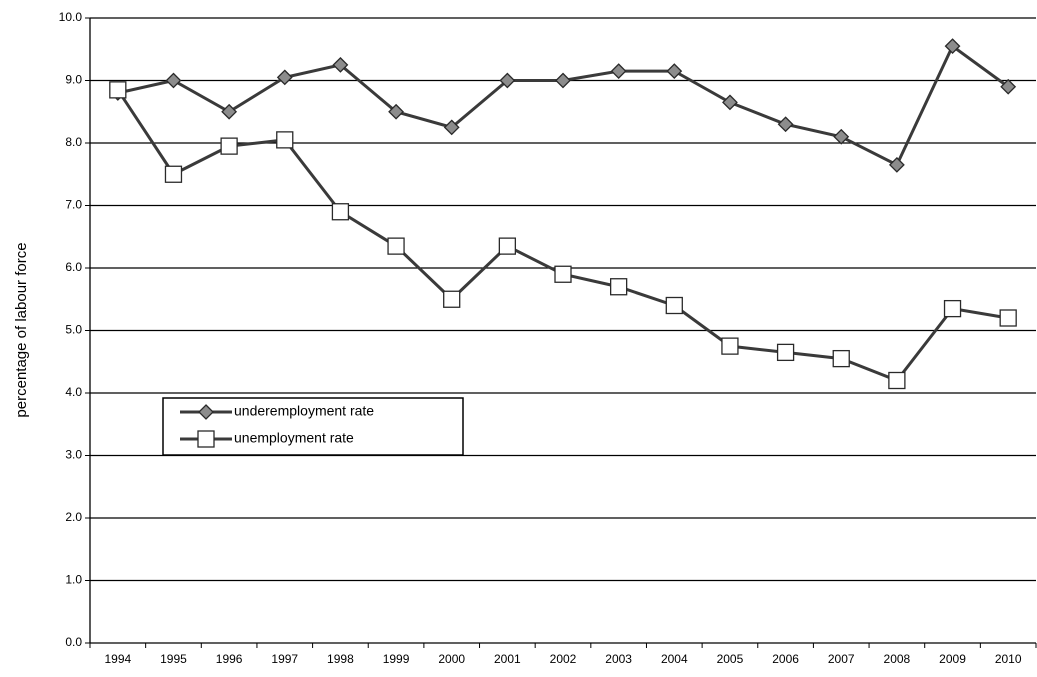 The height and width of the screenshot is (677, 1037). Describe the element at coordinates (21, 329) in the screenshot. I see `y-axis-title: percentage of labour force` at that location.